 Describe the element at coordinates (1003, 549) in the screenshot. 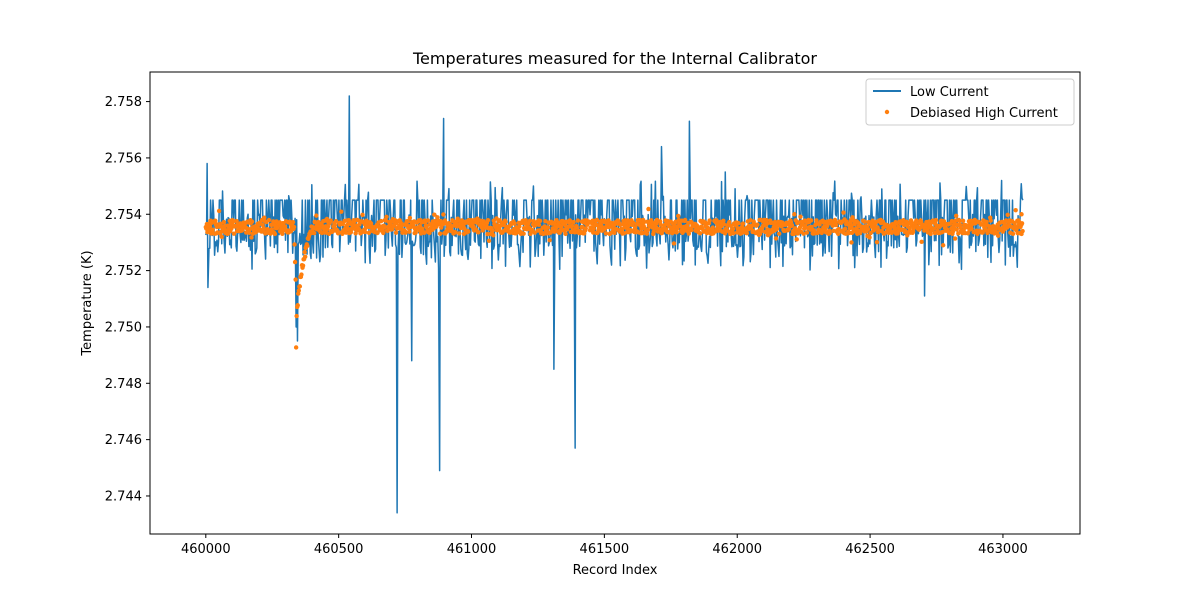

I see `x-tick-label: 463000` at that location.